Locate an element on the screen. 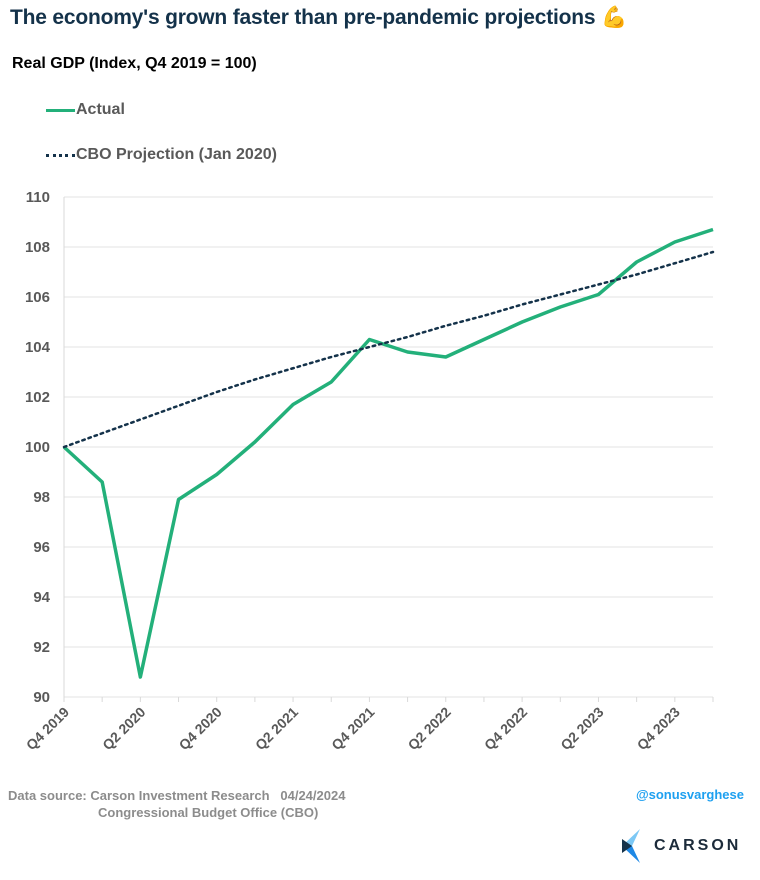  logo-text: CARSON is located at coordinates (698, 845).